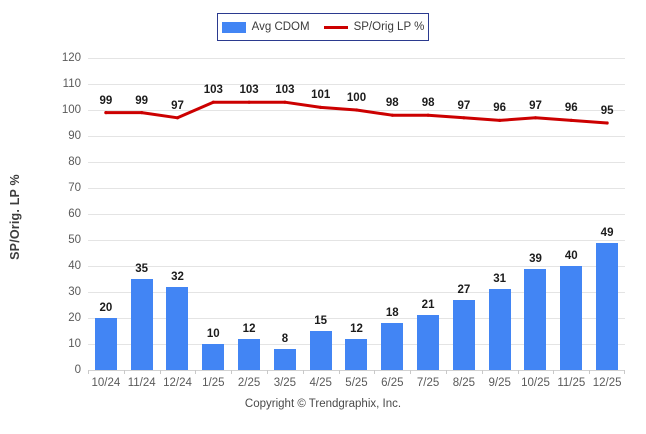 The height and width of the screenshot is (434, 646). What do you see at coordinates (74, 318) in the screenshot?
I see `y-axis-tick-label: 20` at bounding box center [74, 318].